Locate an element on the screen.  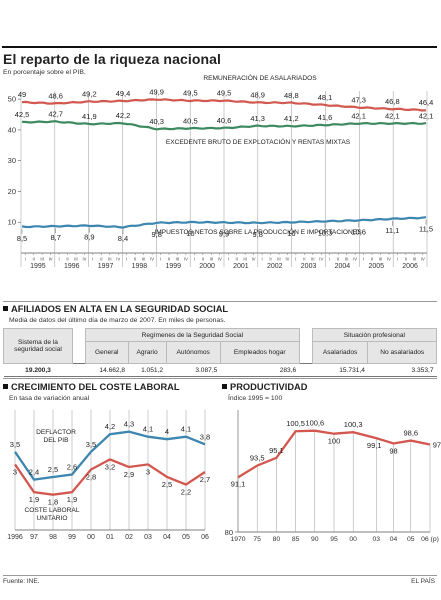
series-name-part: COSTE LABORAL is located at coordinates (52, 510).